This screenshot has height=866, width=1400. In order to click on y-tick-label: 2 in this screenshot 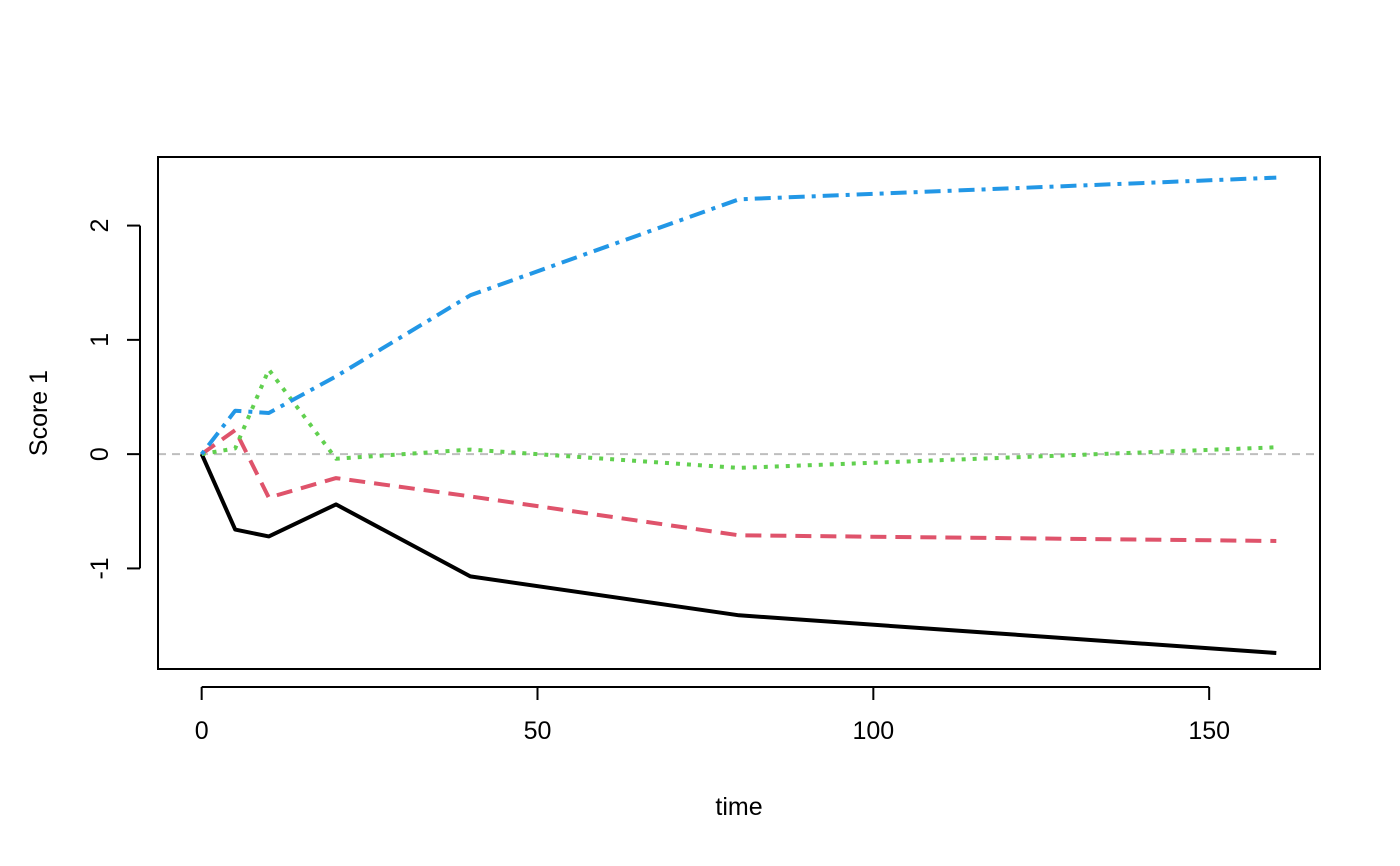, I will do `click(100, 226)`.